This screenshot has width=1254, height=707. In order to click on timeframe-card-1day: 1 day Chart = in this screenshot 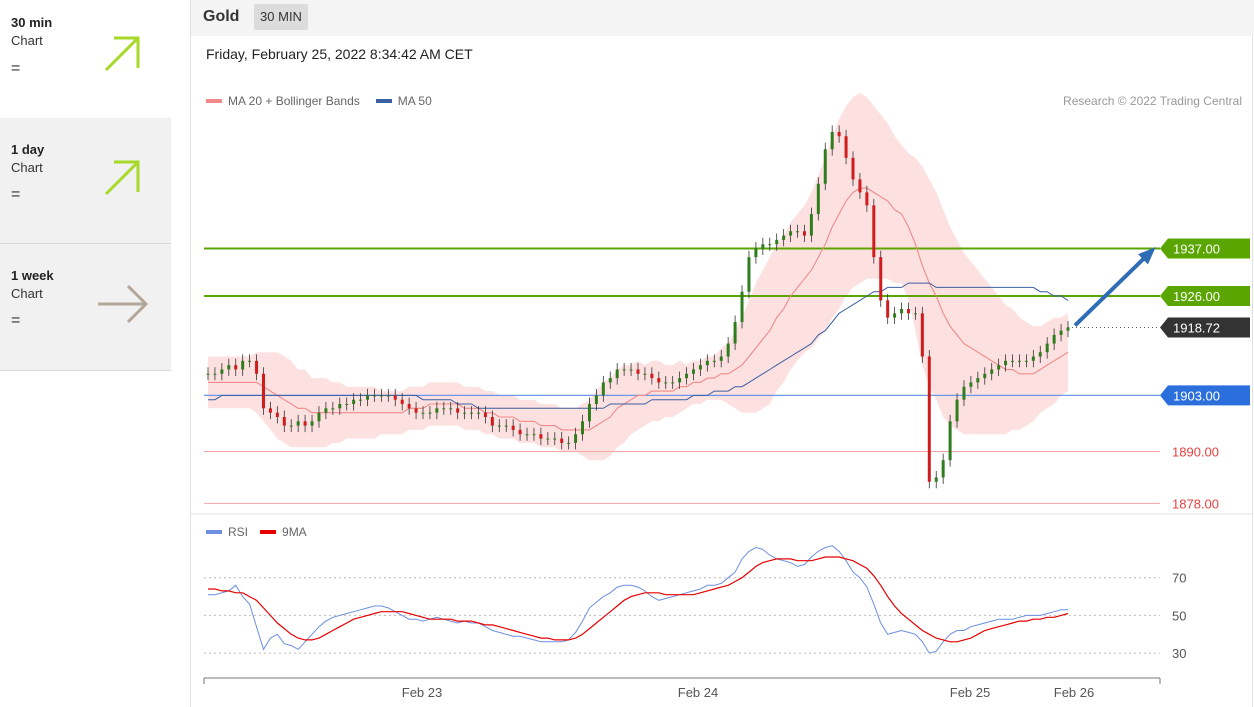, I will do `click(85, 181)`.